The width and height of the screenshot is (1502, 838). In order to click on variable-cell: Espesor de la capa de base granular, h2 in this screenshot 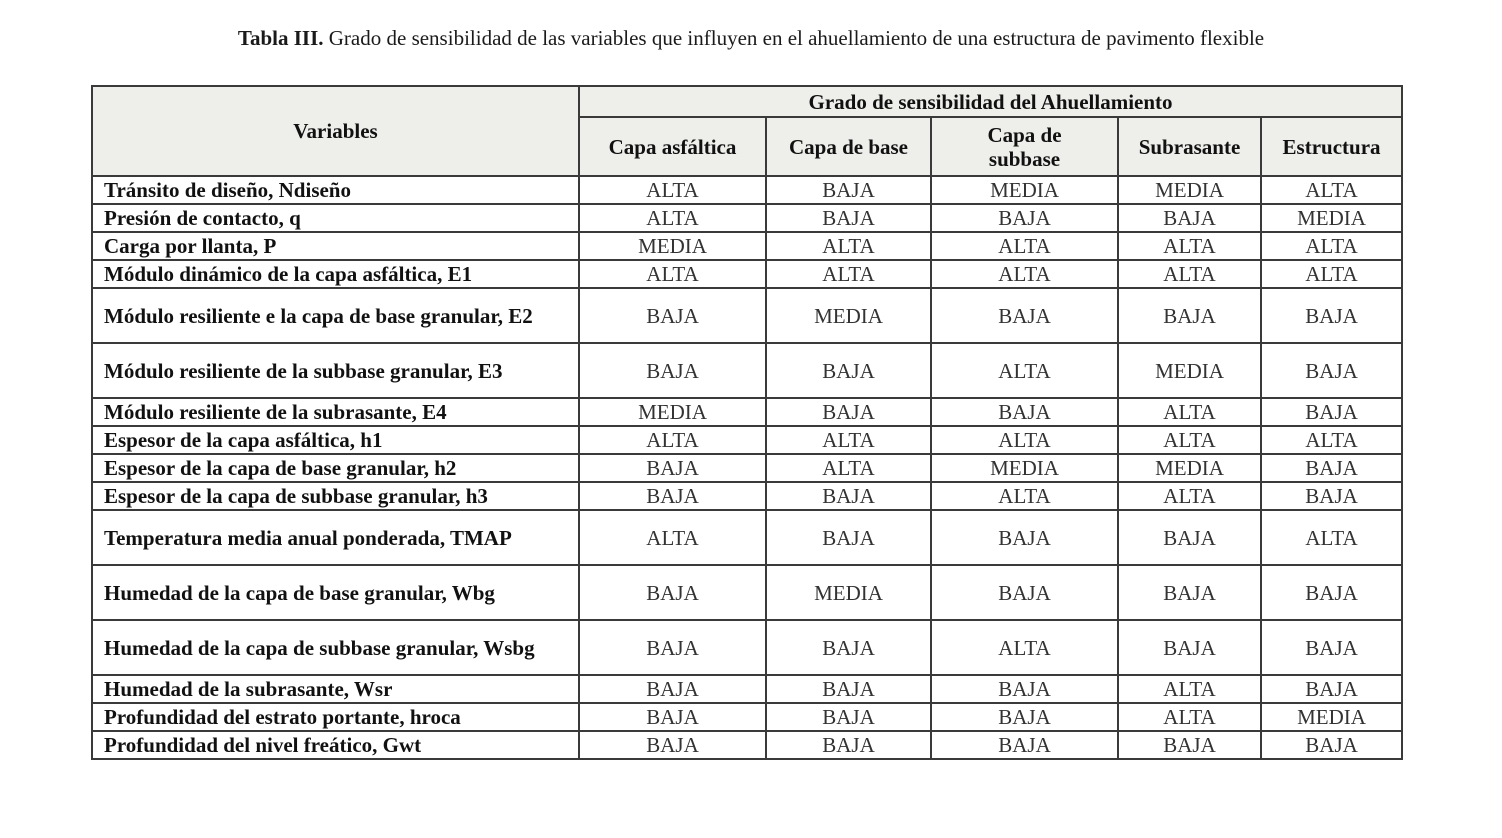, I will do `click(335, 468)`.